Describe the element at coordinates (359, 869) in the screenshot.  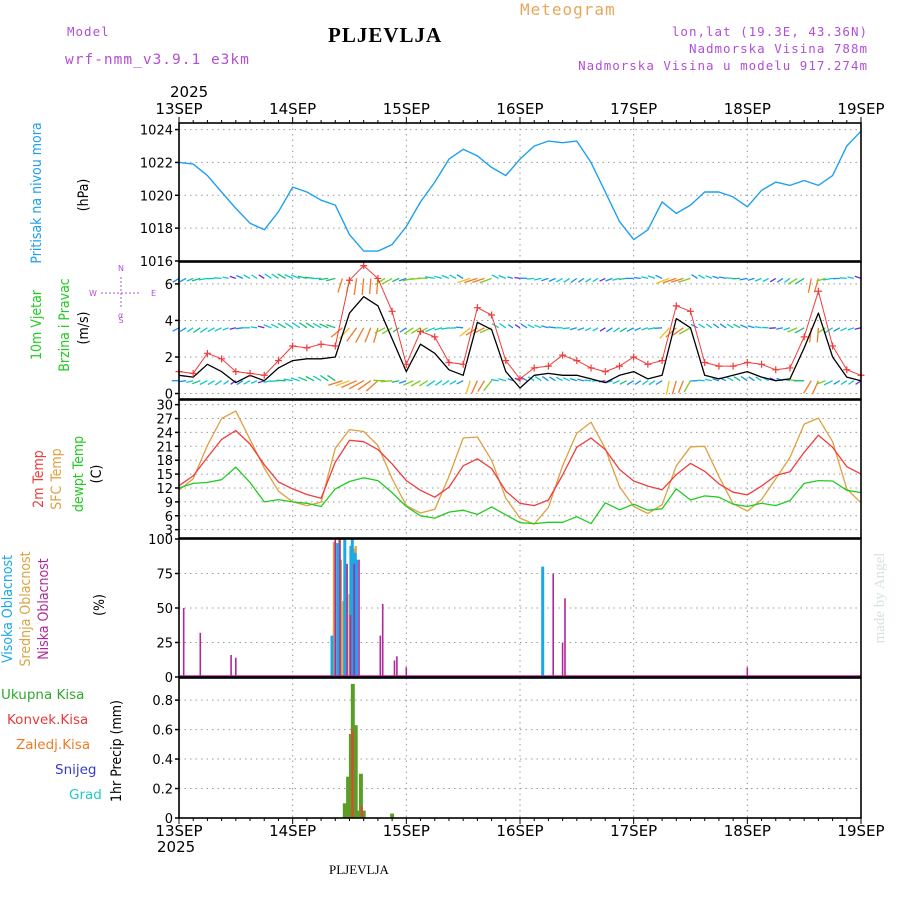
I see `footer-station: PLJEVLJA` at that location.